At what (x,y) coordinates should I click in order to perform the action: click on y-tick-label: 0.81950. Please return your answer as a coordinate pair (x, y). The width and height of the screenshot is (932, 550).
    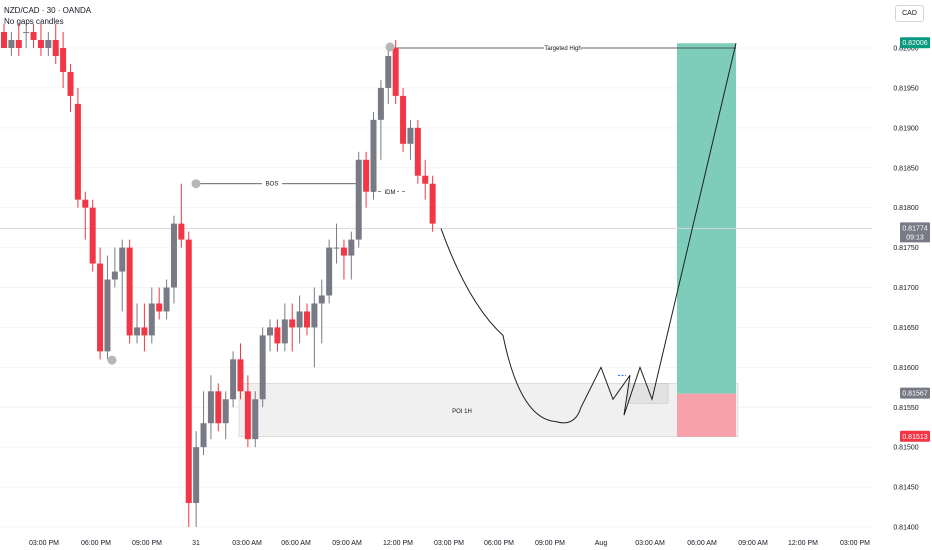
    Looking at the image, I should click on (905, 88).